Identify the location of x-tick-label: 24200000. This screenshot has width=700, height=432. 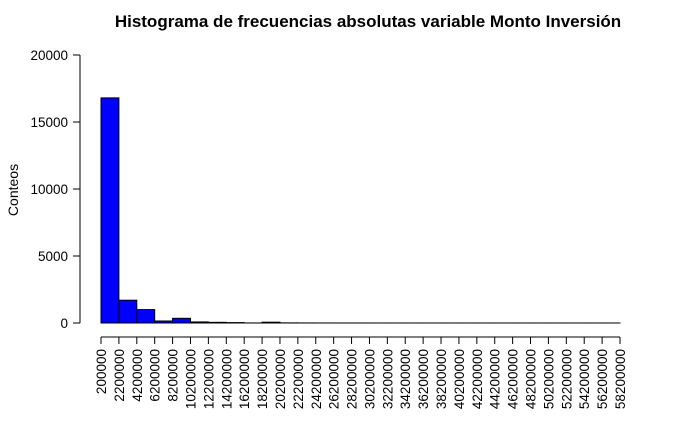
(316, 379).